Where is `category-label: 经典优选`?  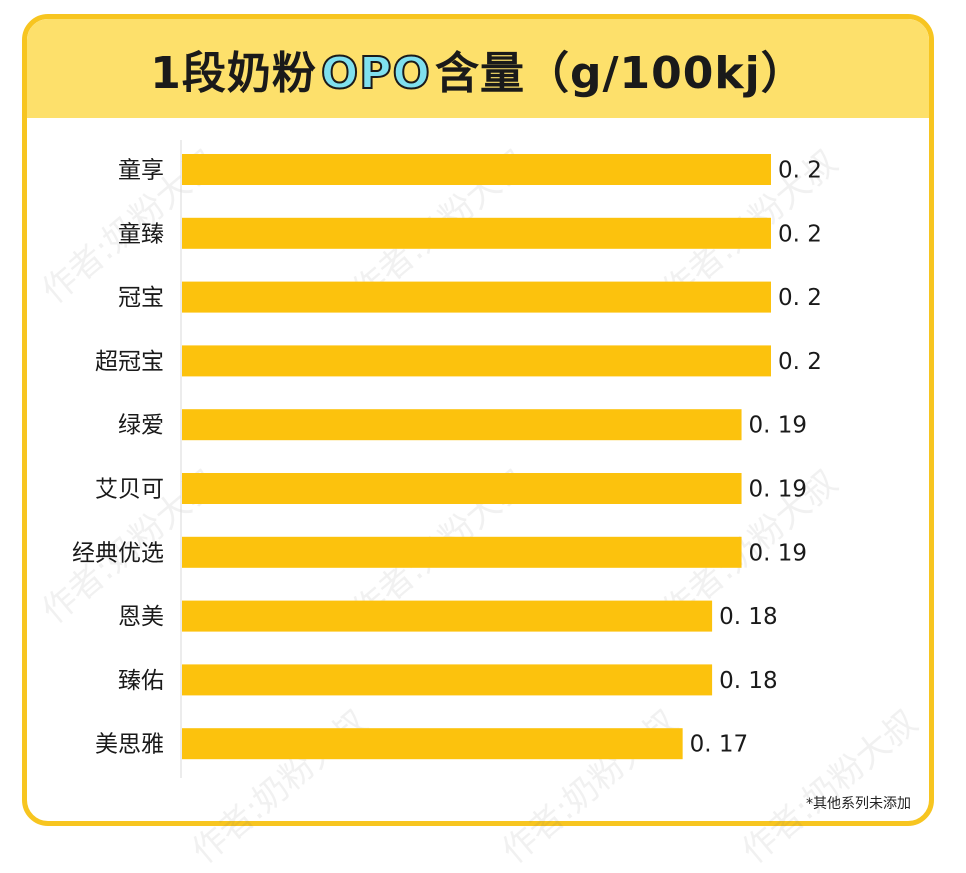 category-label: 经典优选 is located at coordinates (118, 553).